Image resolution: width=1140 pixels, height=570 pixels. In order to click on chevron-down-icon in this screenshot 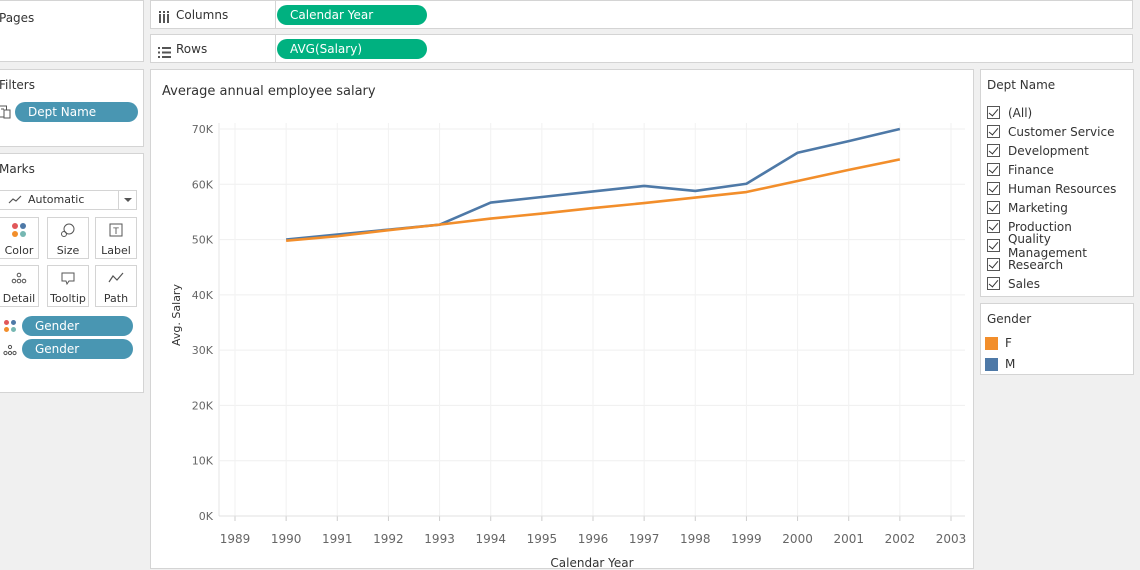, I will do `click(127, 200)`.